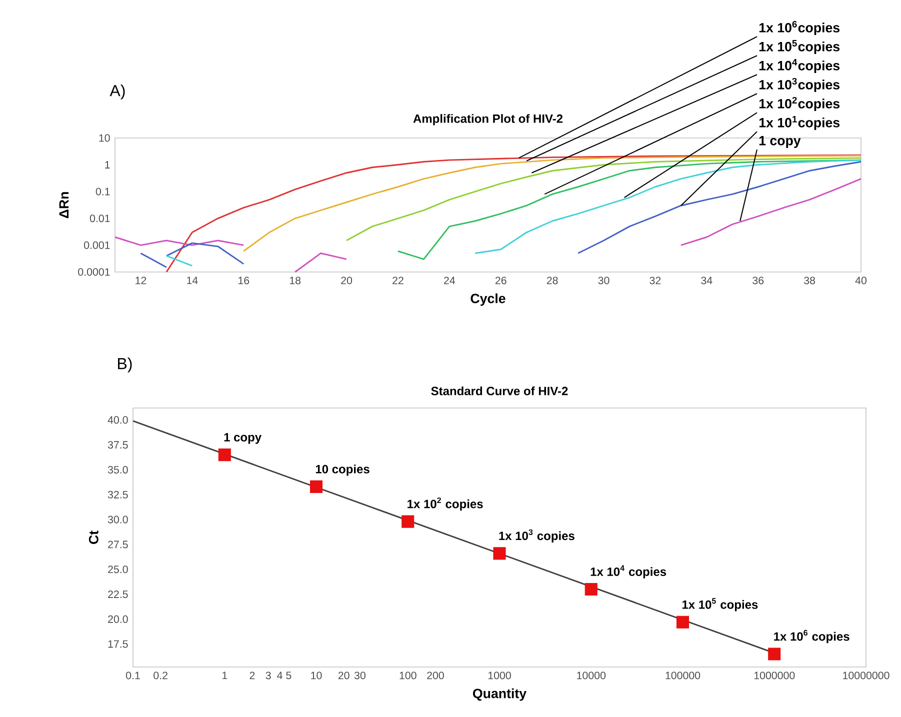  What do you see at coordinates (812, 637) in the screenshot?
I see `annotation: 1x 10$^{6}$ copies` at bounding box center [812, 637].